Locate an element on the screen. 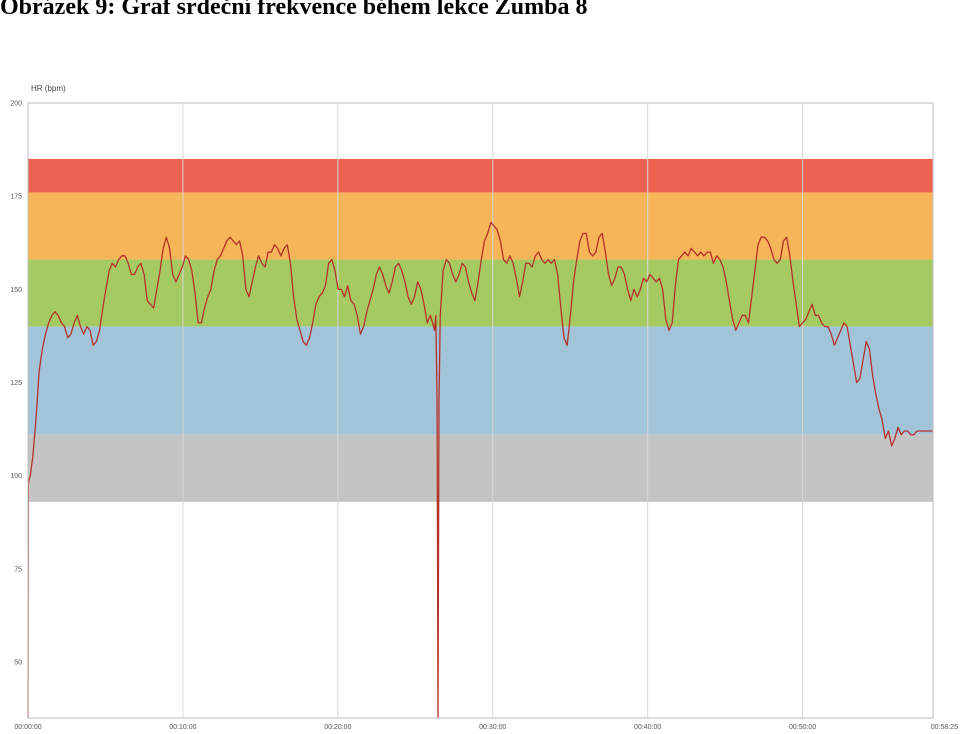  x-tick-label-5: 00:50:00 is located at coordinates (802, 727).